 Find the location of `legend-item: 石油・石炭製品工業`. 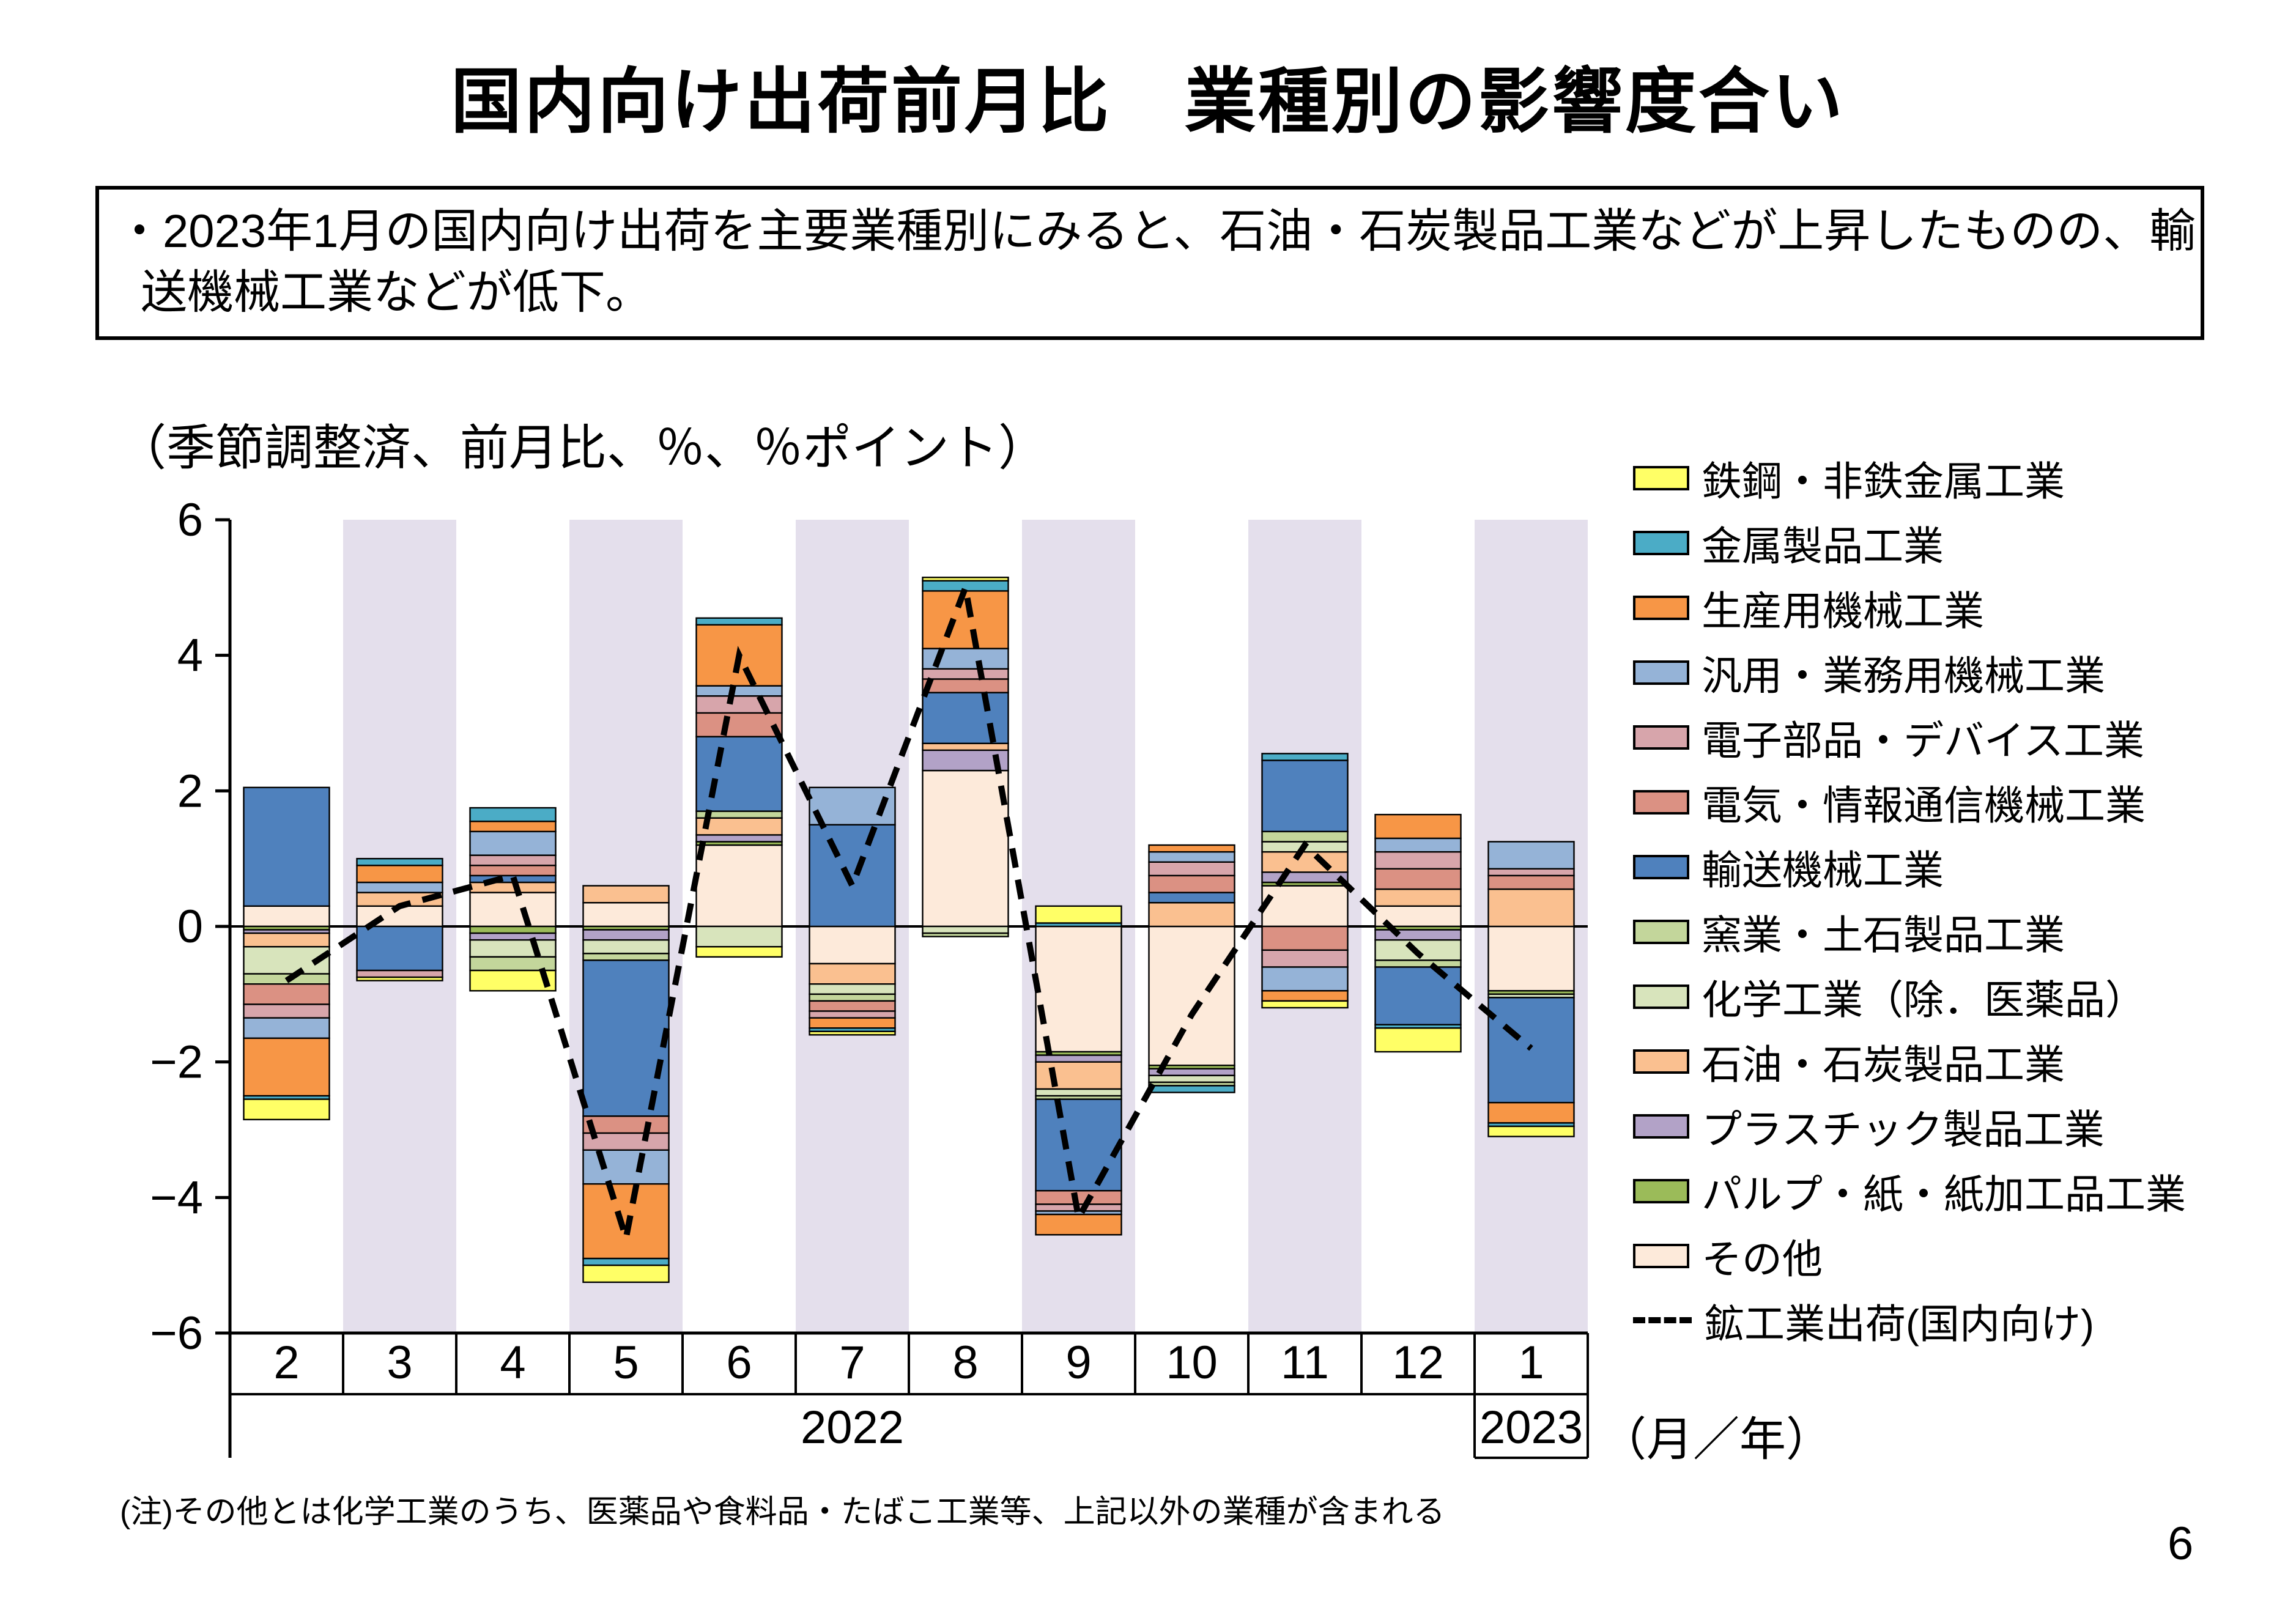

legend-item: 石油・石炭製品工業 is located at coordinates (1910, 1061).